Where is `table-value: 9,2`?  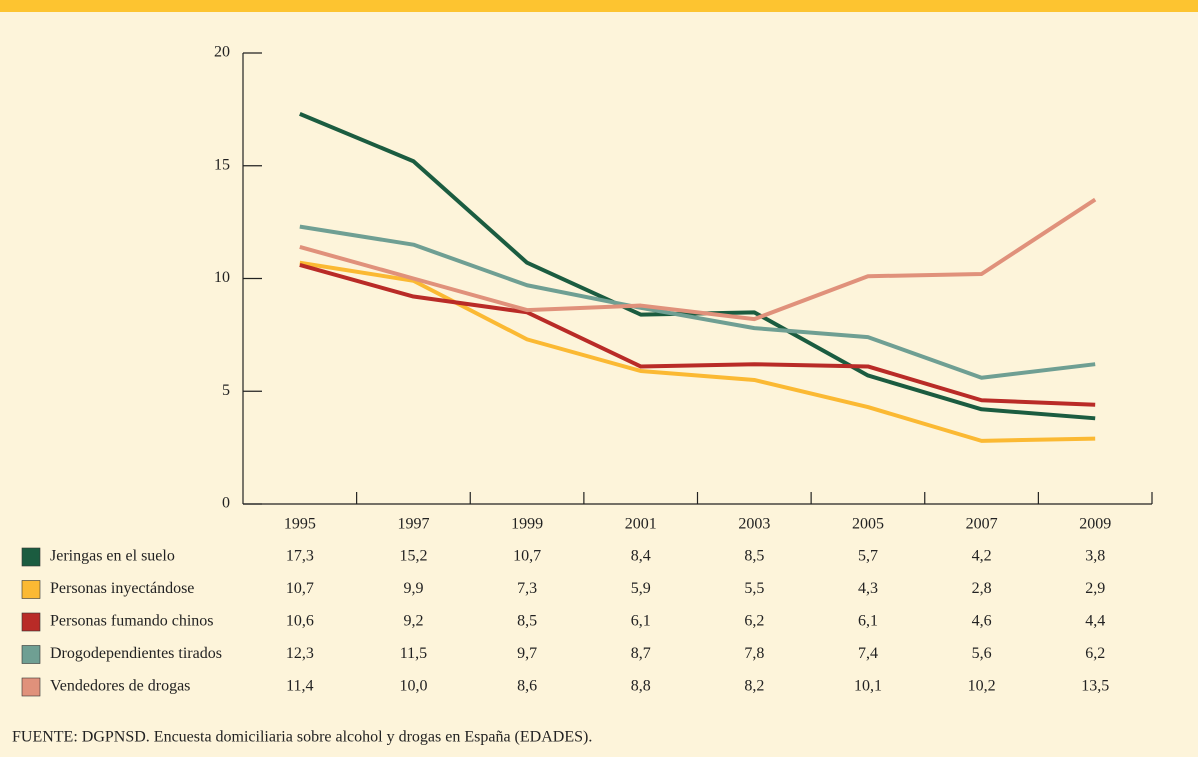 table-value: 9,2 is located at coordinates (413, 621).